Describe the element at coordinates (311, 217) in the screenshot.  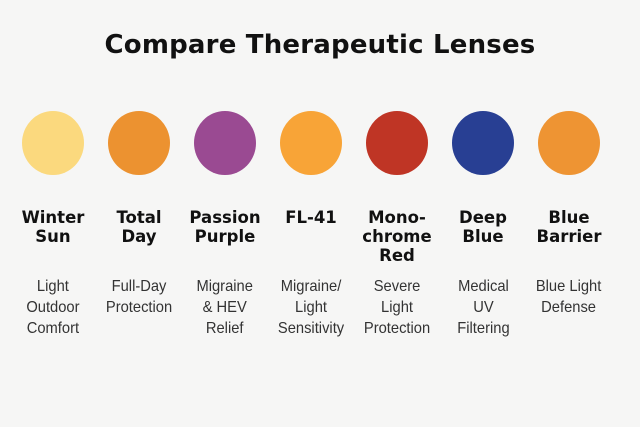
I see `lens-name: FL-41` at that location.